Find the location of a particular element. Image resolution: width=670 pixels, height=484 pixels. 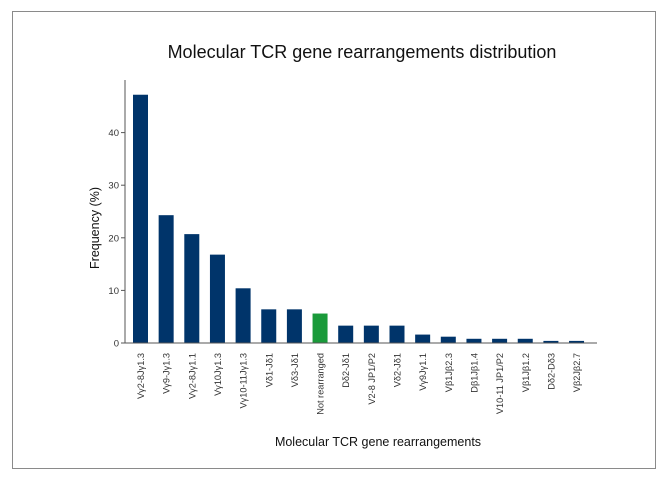

x-tick-label-13: Dβ1Jβ1.4 is located at coordinates (474, 373).